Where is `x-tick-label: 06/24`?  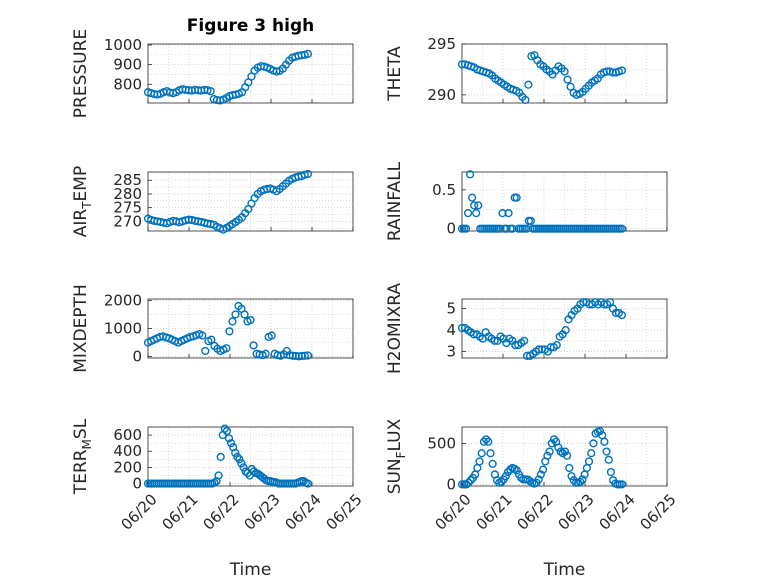 x-tick-label: 06/24 is located at coordinates (302, 511).